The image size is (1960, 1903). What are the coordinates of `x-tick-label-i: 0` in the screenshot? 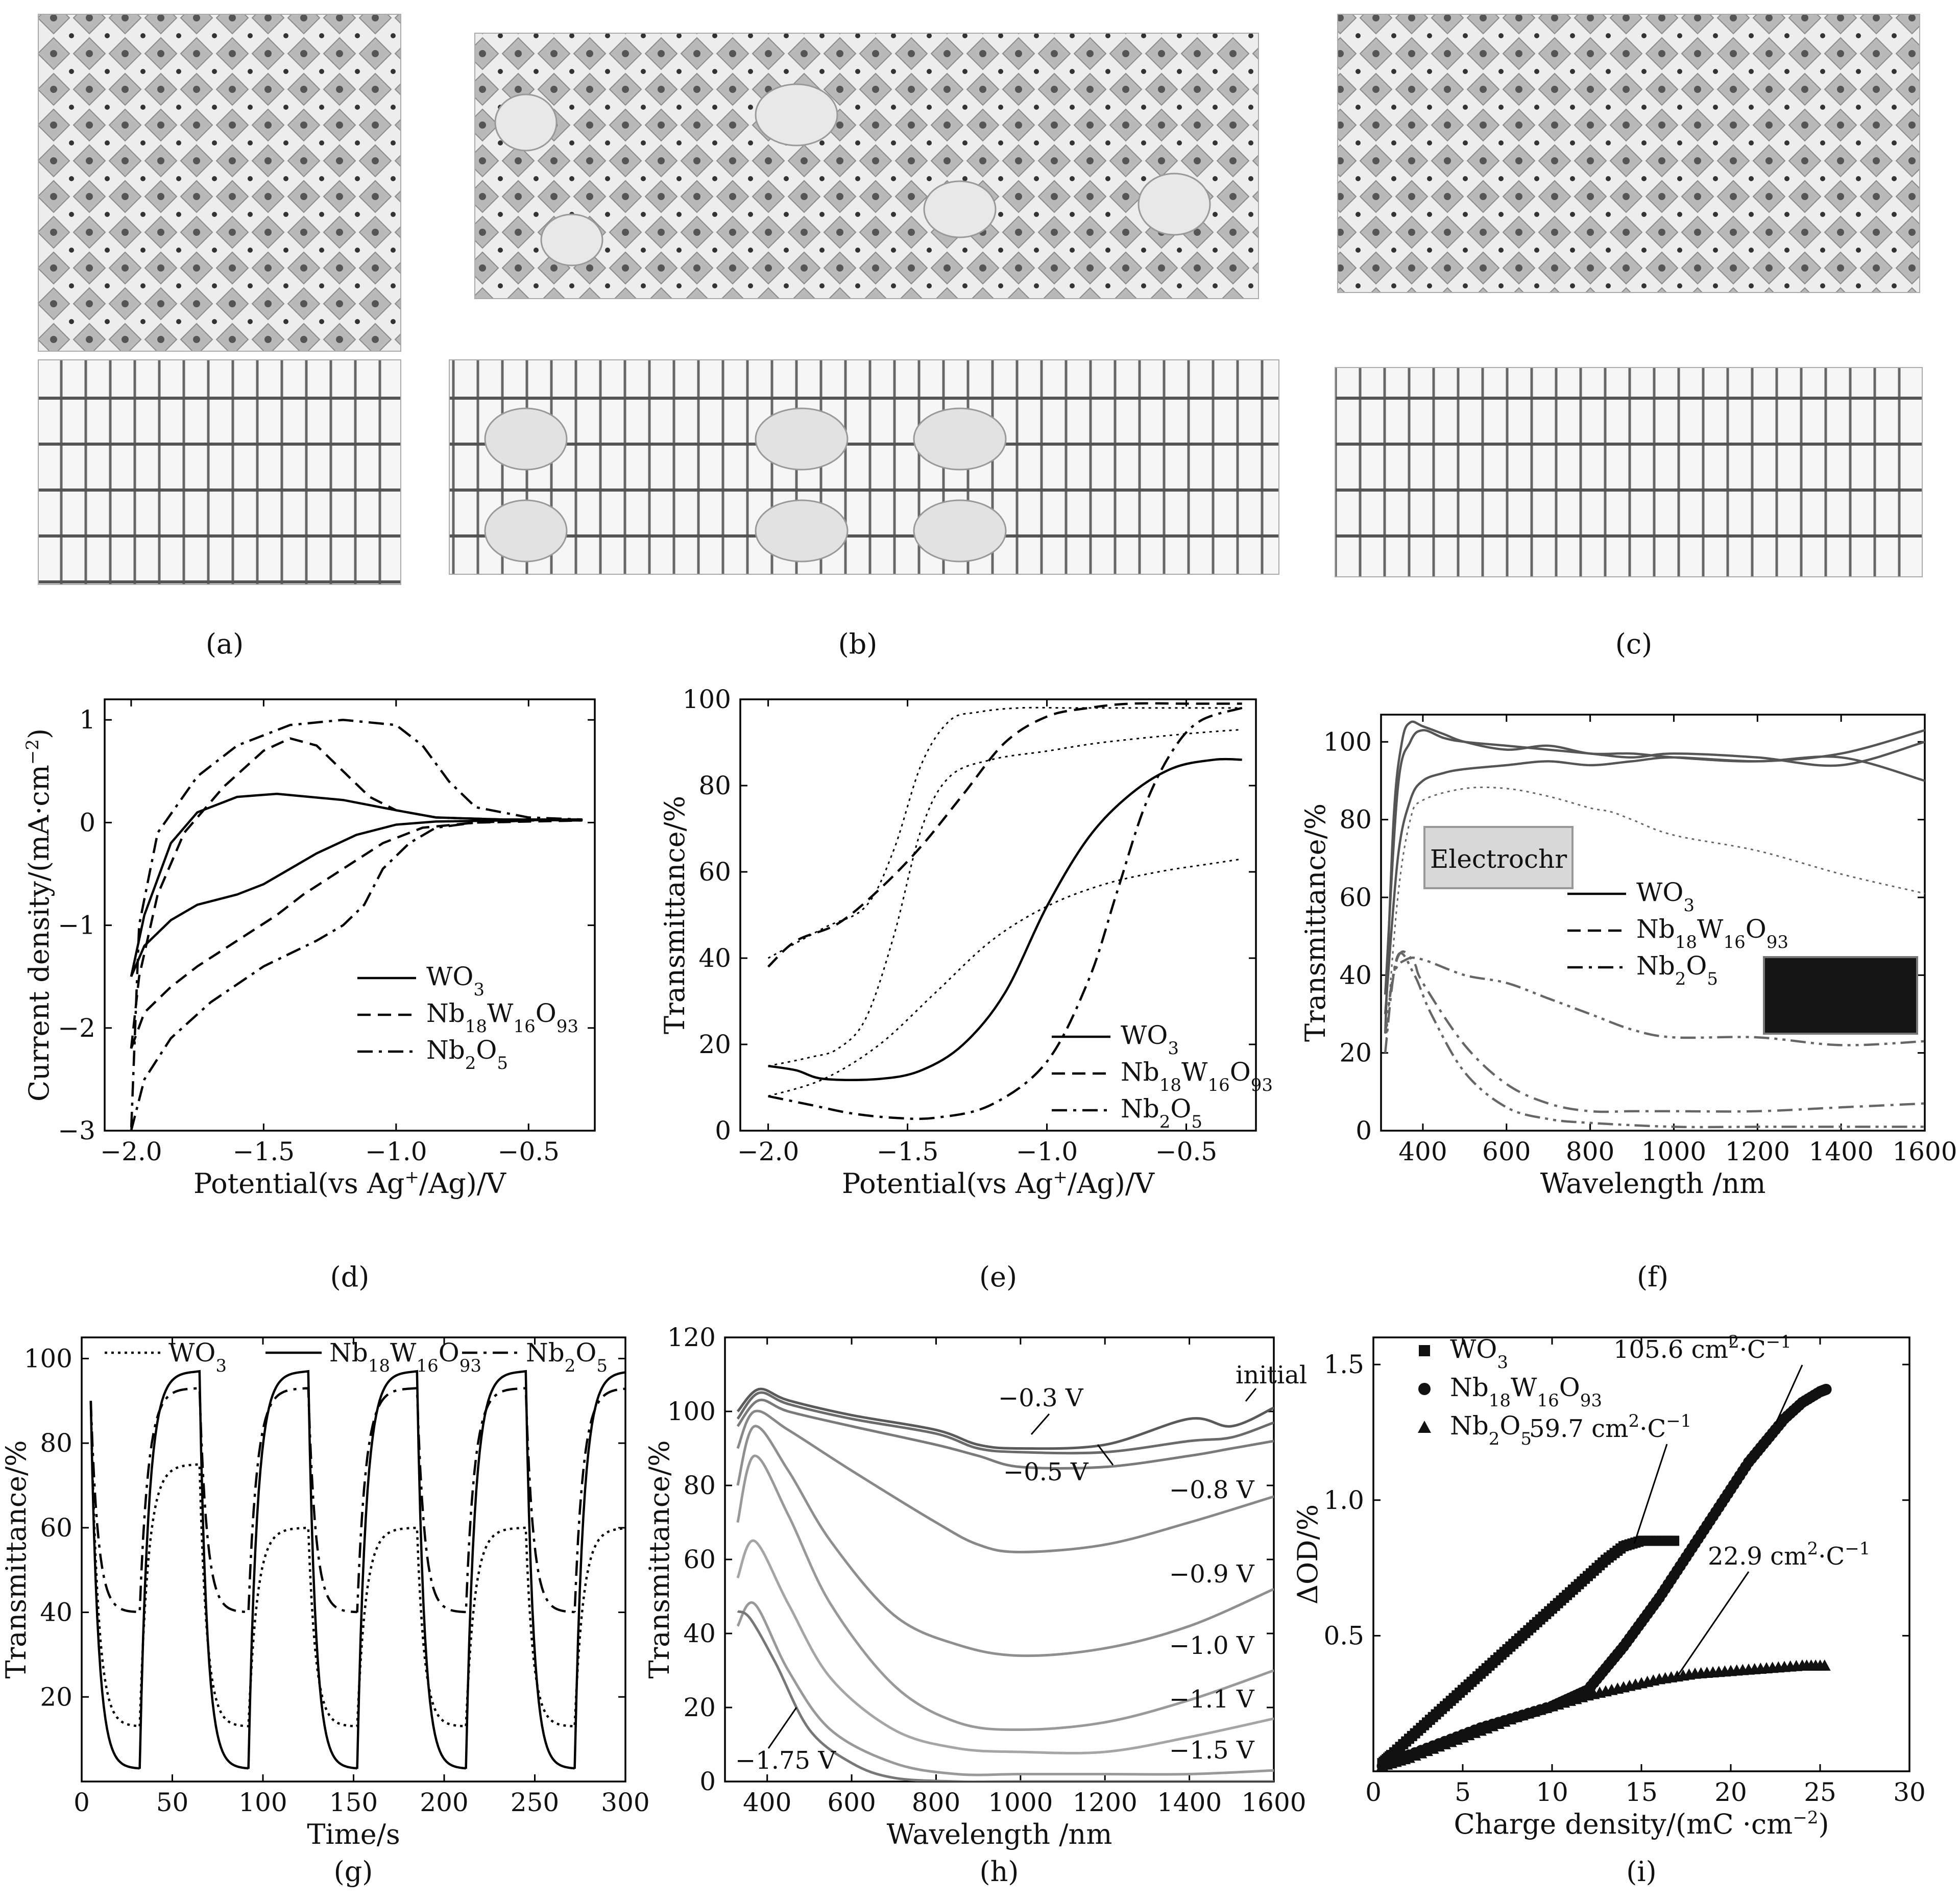 It's located at (1373, 1792).